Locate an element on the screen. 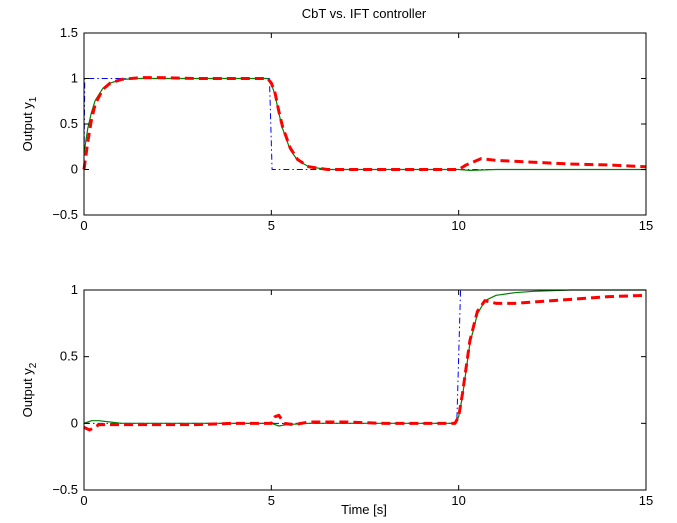 Image resolution: width=677 pixels, height=523 pixels. top-y-tick-label: 0 is located at coordinates (74, 169).